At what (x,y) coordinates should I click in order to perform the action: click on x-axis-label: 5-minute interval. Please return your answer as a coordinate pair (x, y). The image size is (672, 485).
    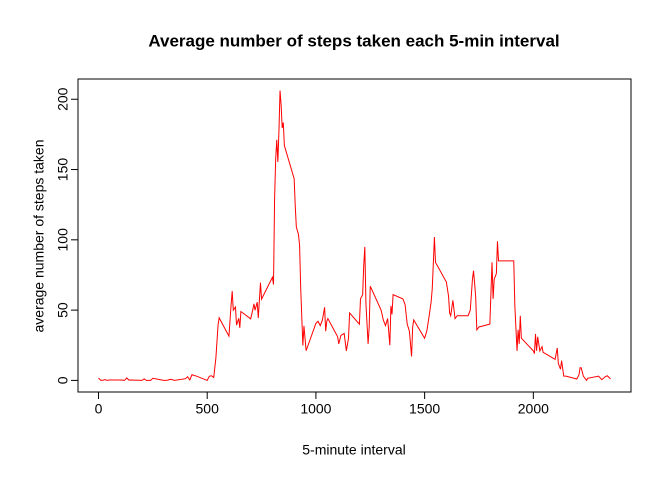
    Looking at the image, I should click on (354, 450).